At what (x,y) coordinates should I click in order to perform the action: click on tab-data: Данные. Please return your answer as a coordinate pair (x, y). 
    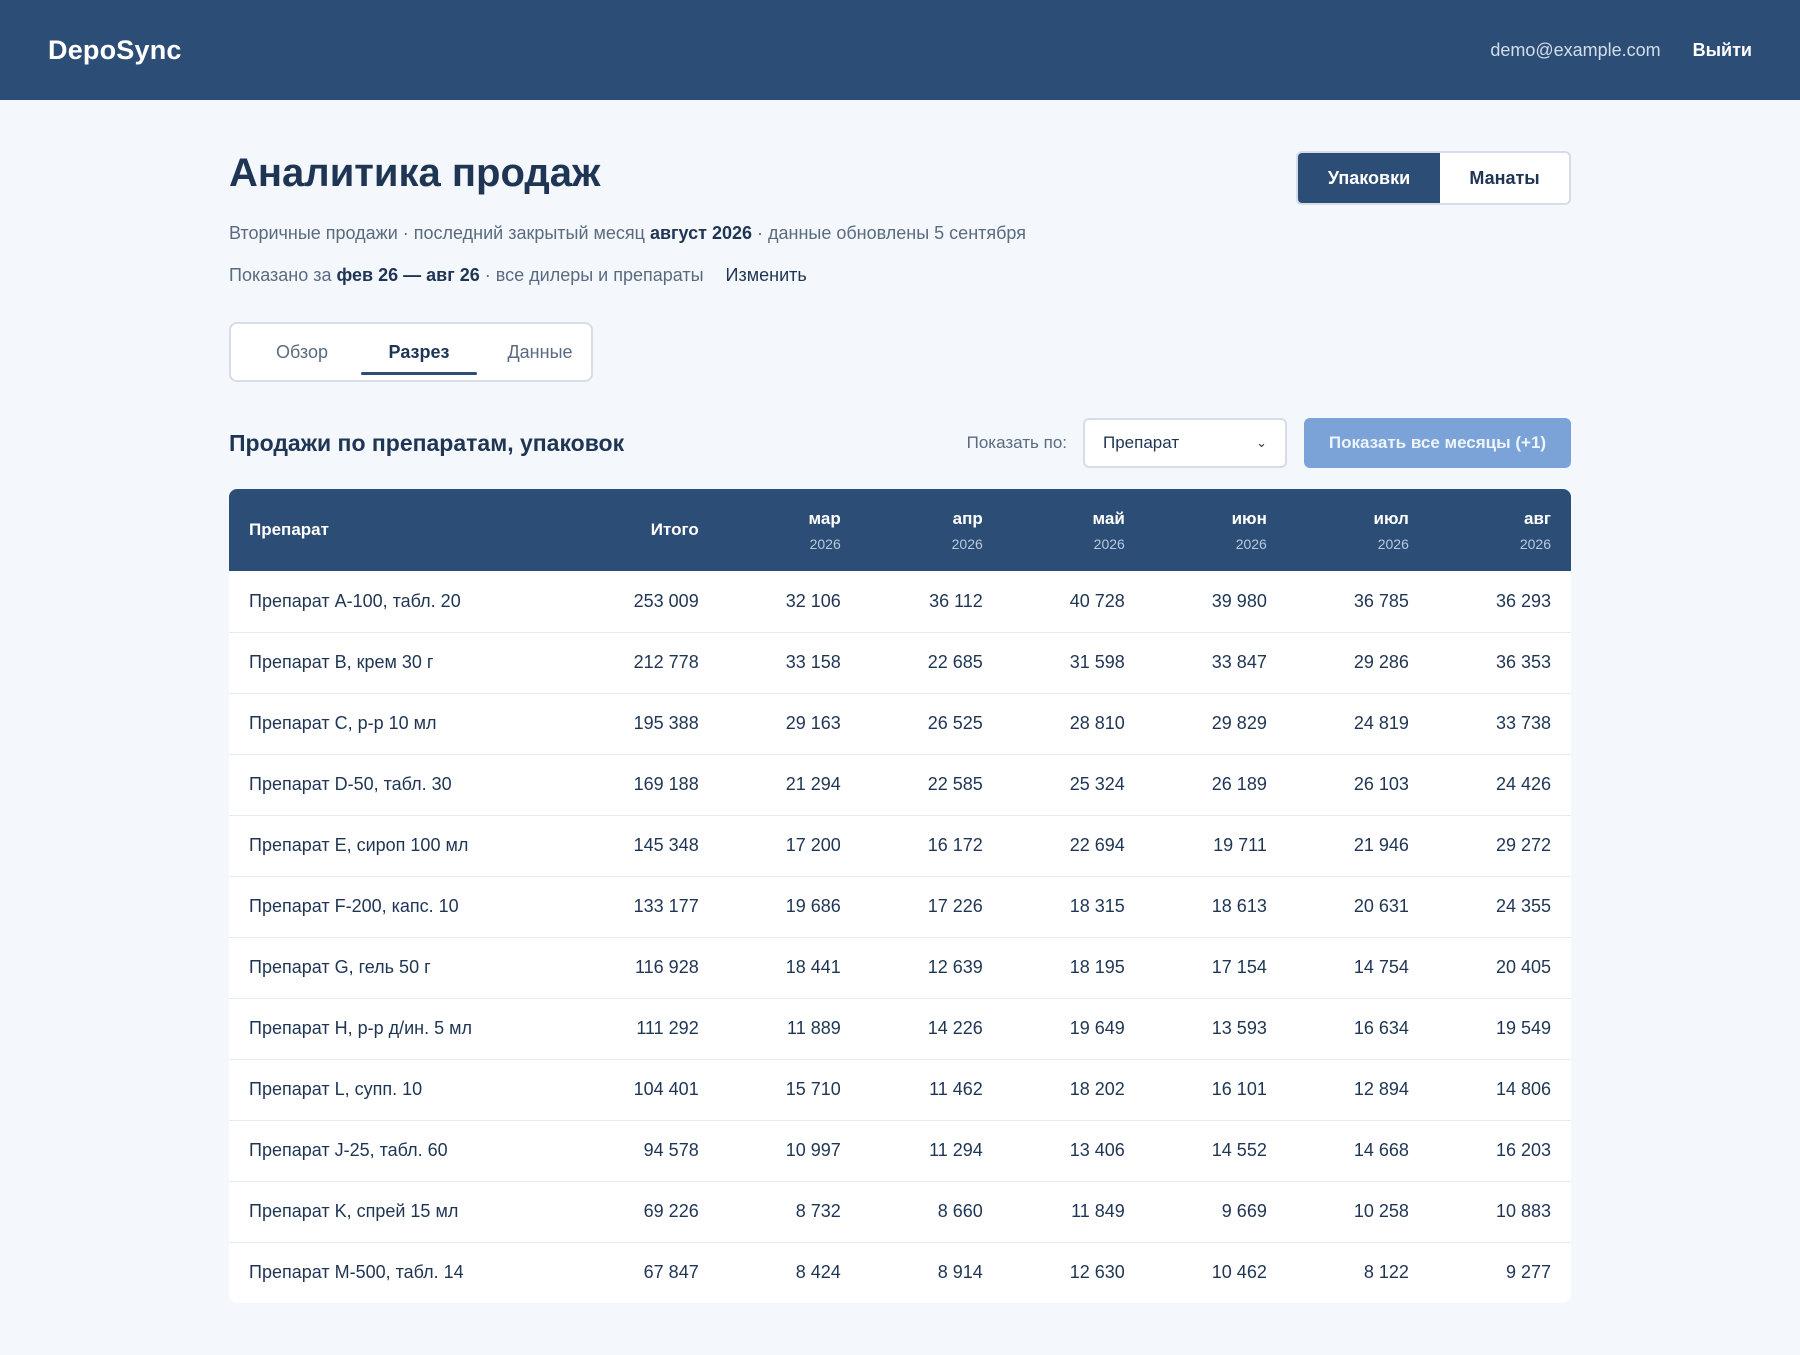
    Looking at the image, I should click on (540, 351).